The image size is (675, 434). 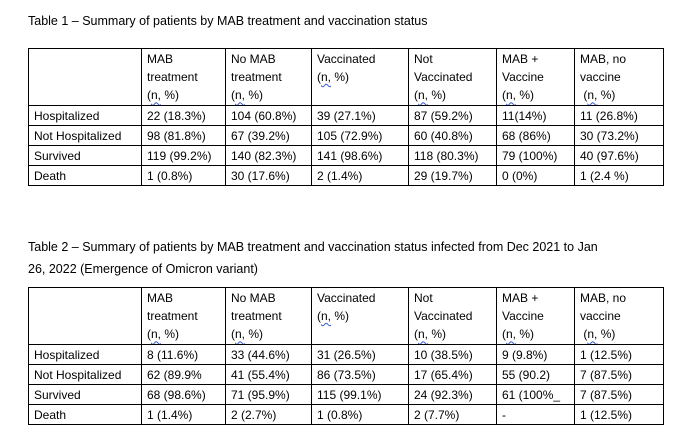 What do you see at coordinates (452, 395) in the screenshot?
I see `cell: 24 (92.3%)` at bounding box center [452, 395].